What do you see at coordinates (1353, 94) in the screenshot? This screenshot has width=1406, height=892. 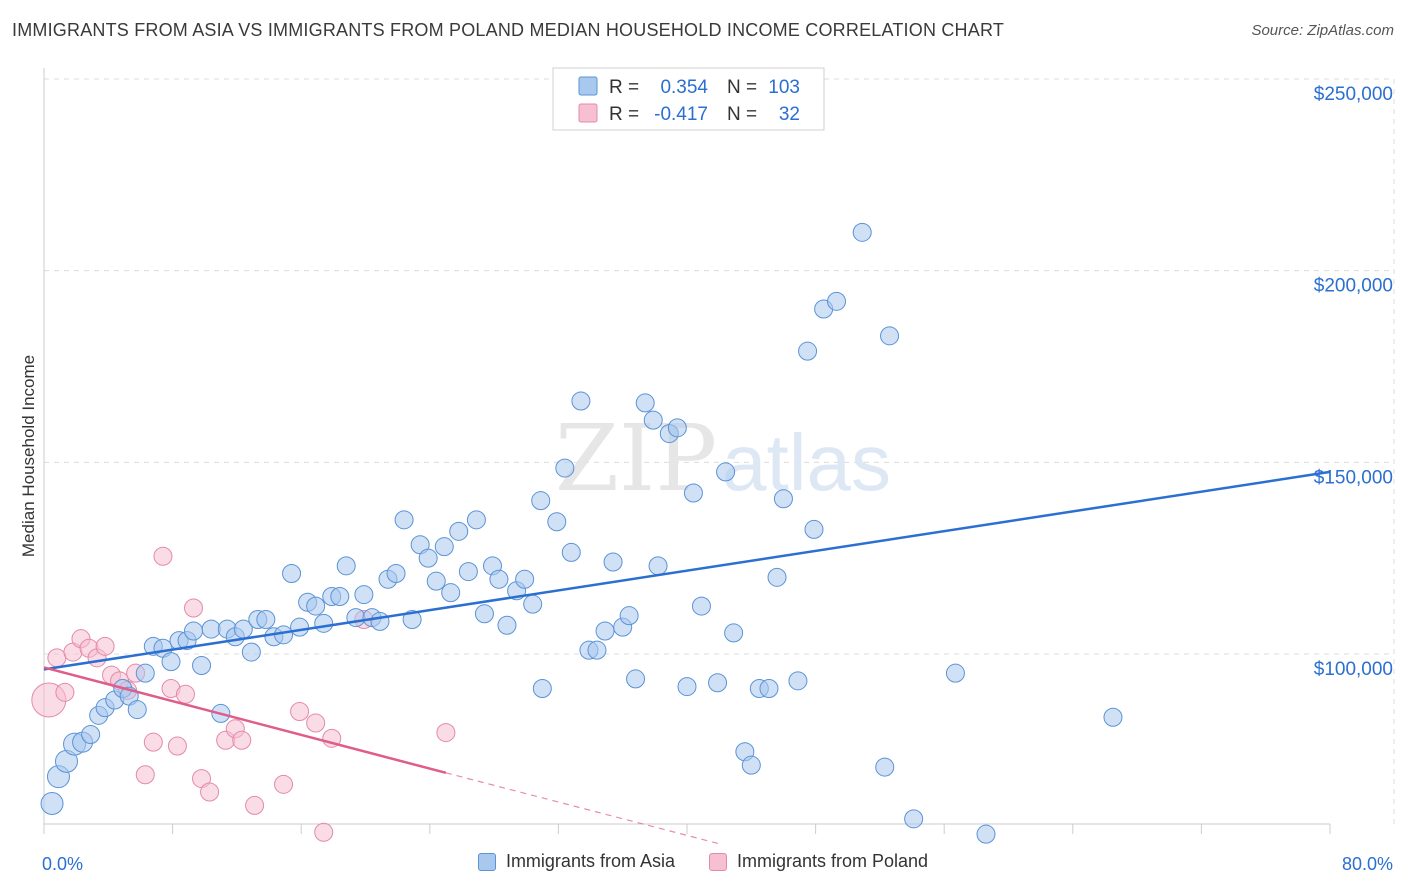 I see `y-tick-label-3: $250,000` at bounding box center [1353, 94].